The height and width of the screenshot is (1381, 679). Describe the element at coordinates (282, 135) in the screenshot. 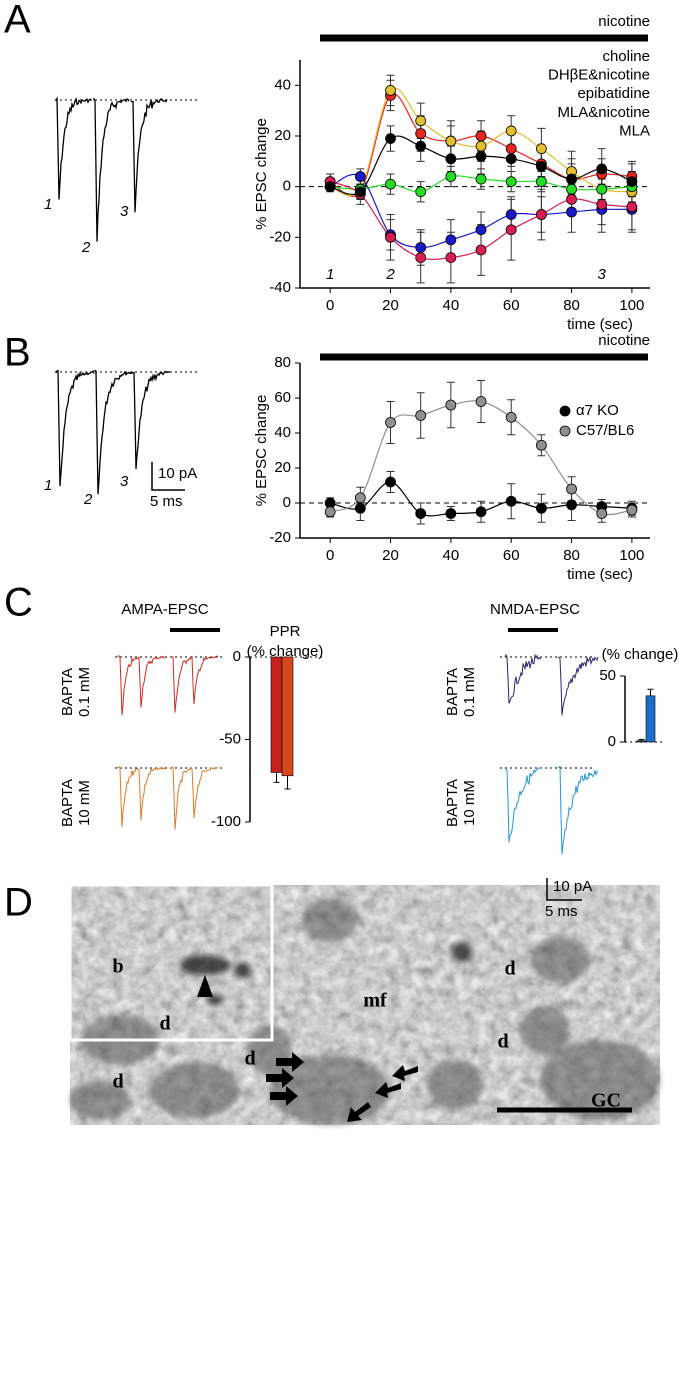

I see `y-tick-label: 20` at that location.